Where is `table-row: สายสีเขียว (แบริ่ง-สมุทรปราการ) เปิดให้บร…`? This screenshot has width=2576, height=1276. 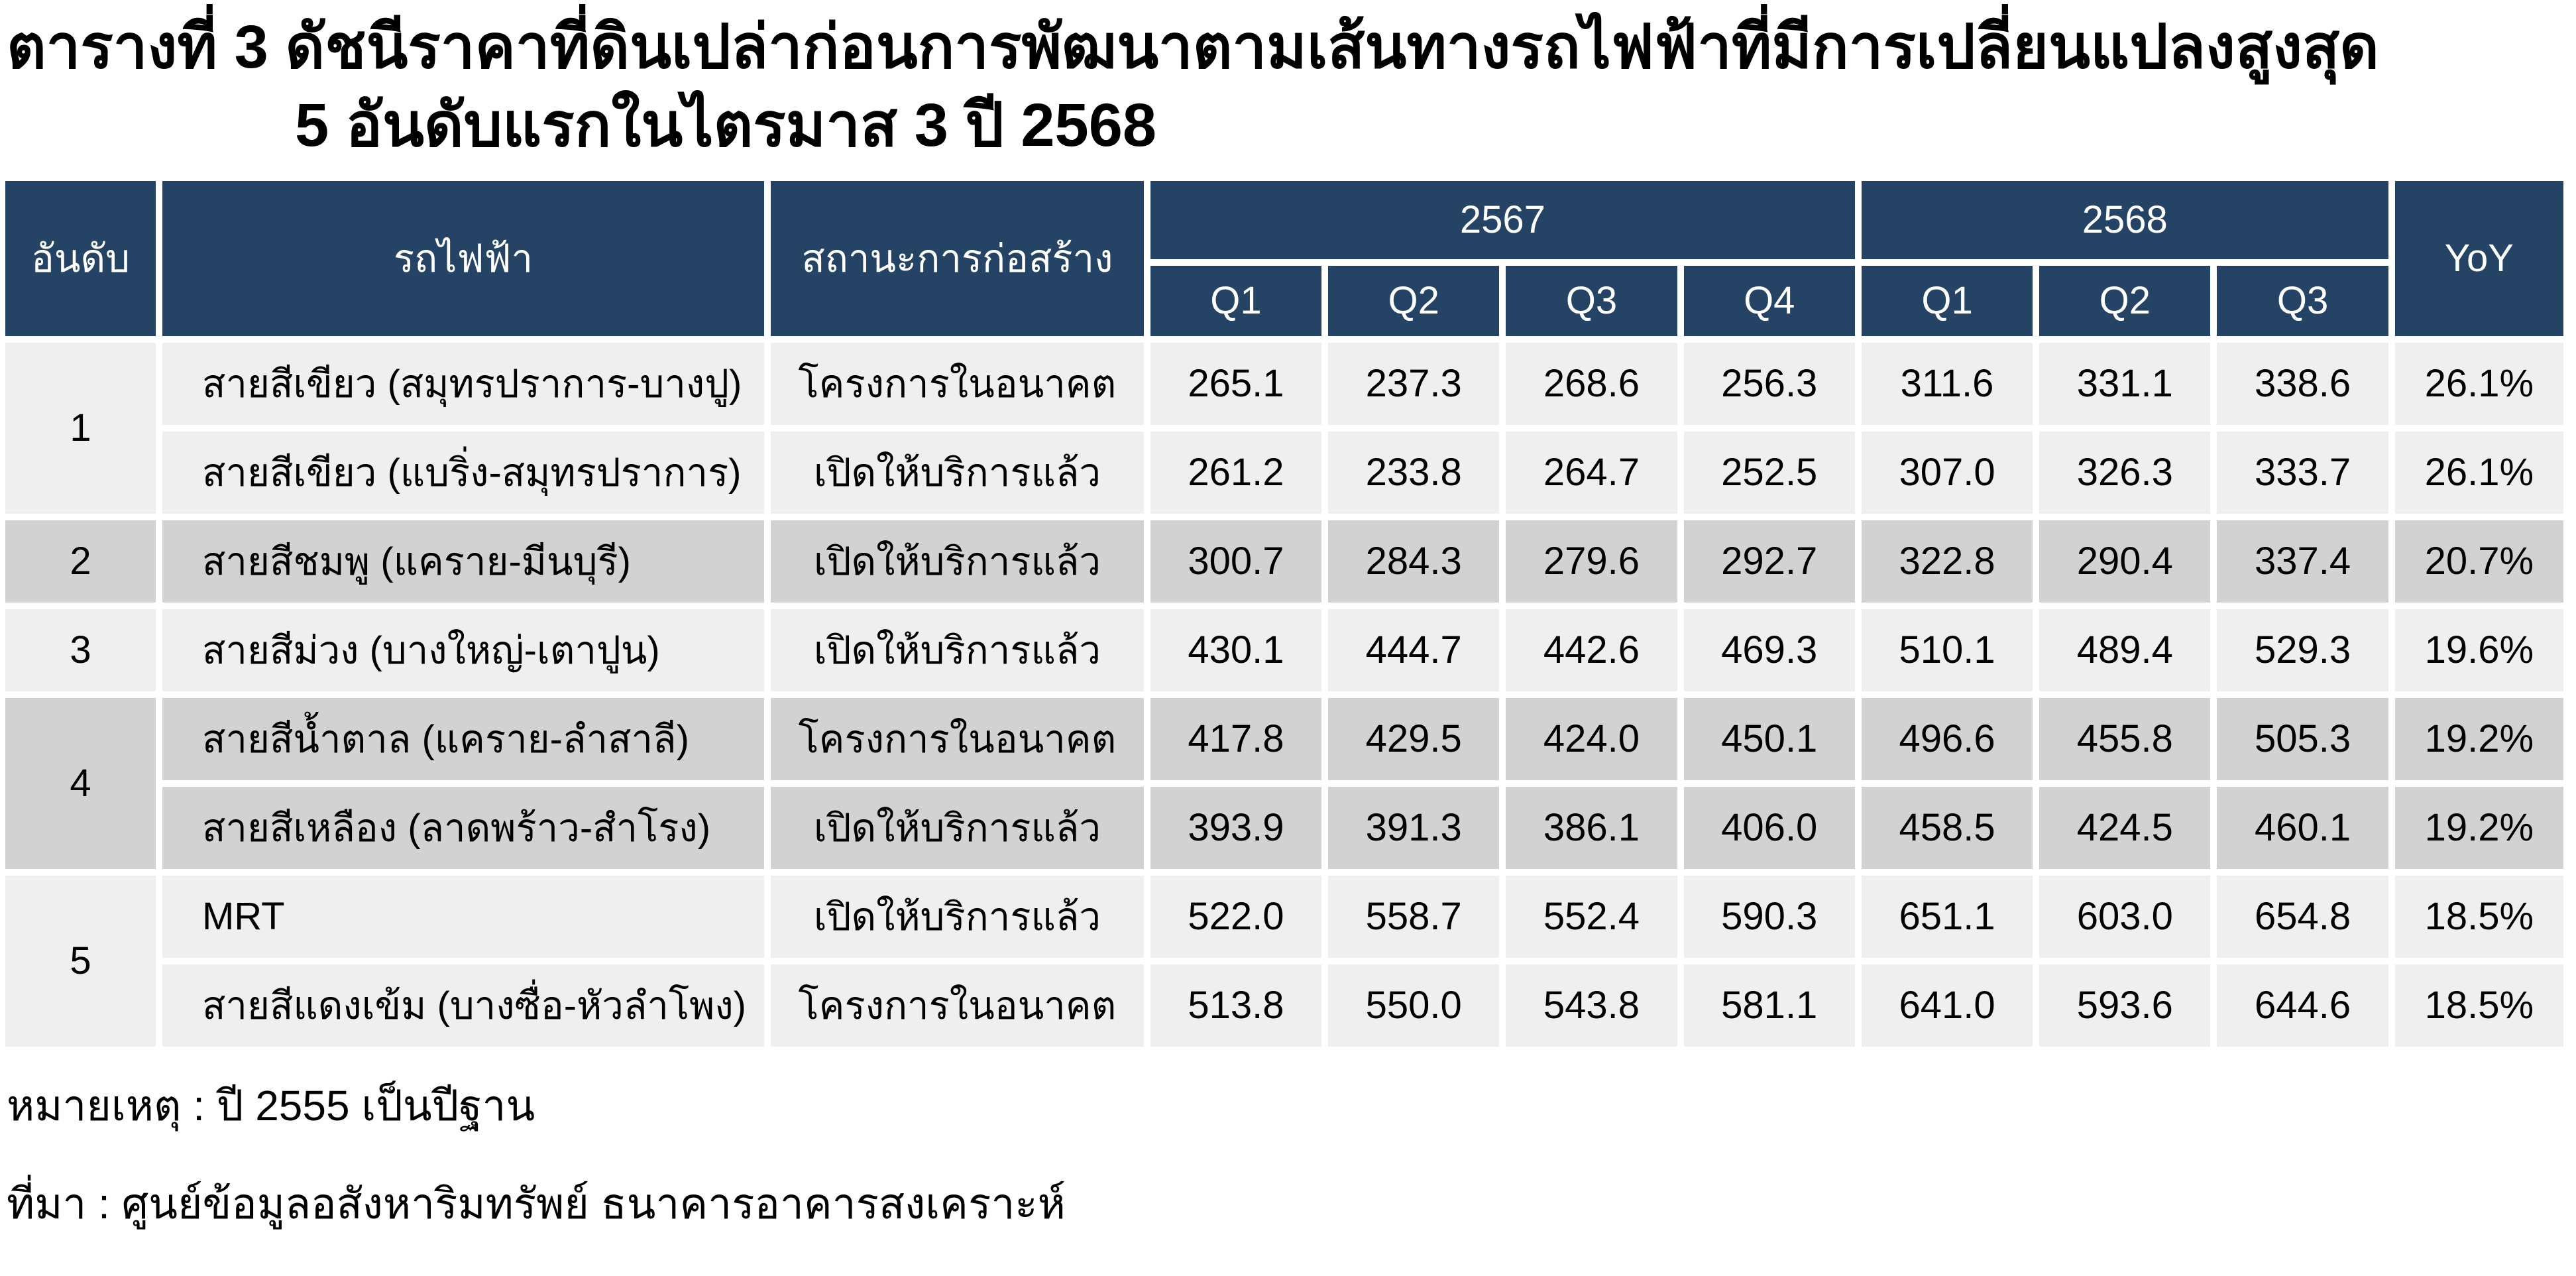 table-row: สายสีเขียว (แบริ่ง-สมุทรปราการ) เปิดให้บร… is located at coordinates (1284, 472).